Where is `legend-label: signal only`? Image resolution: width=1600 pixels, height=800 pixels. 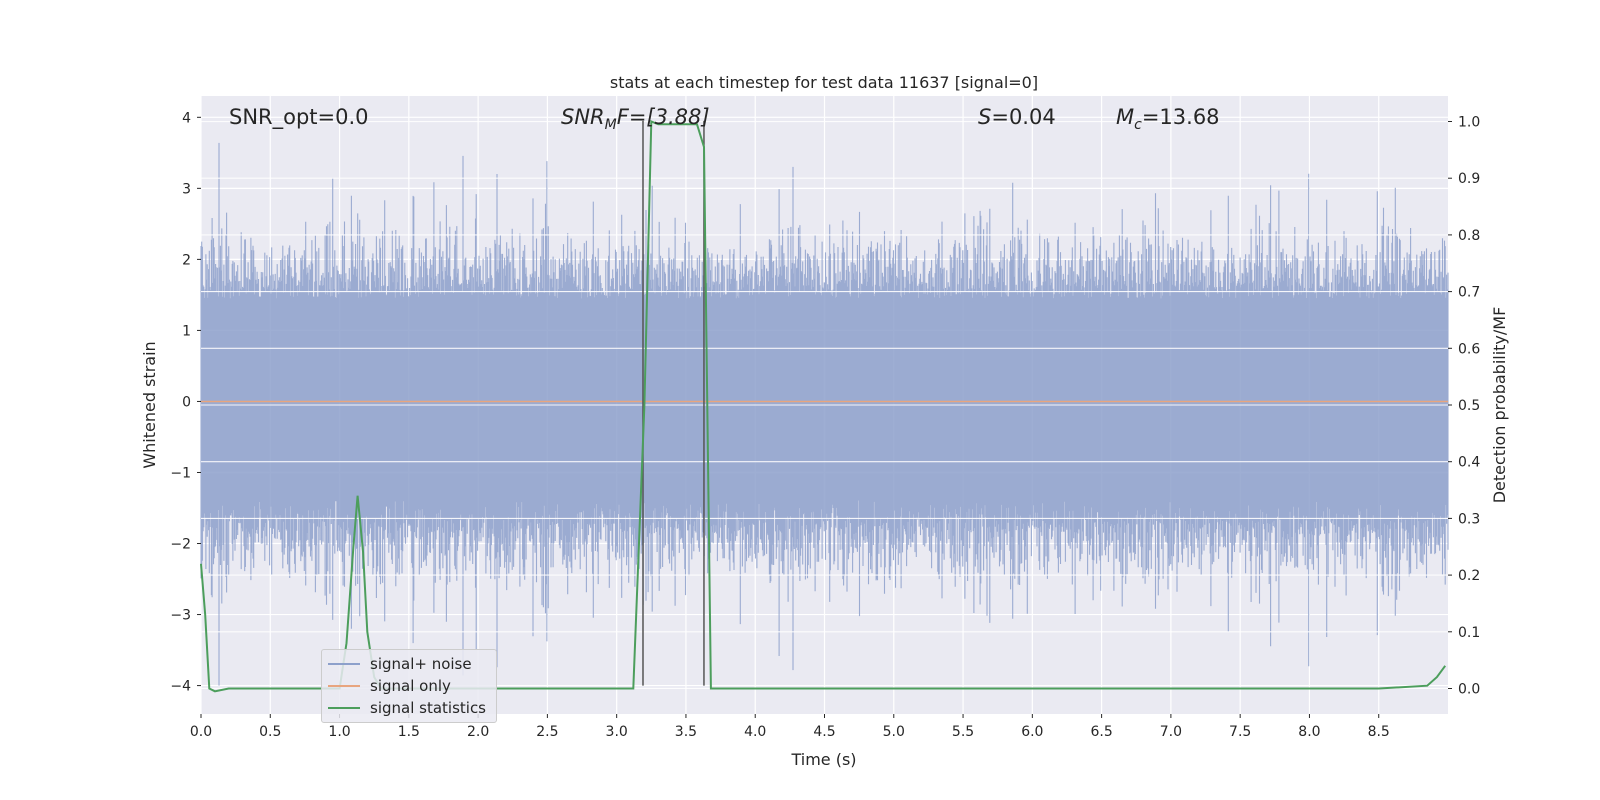
legend-label: signal only is located at coordinates (410, 686).